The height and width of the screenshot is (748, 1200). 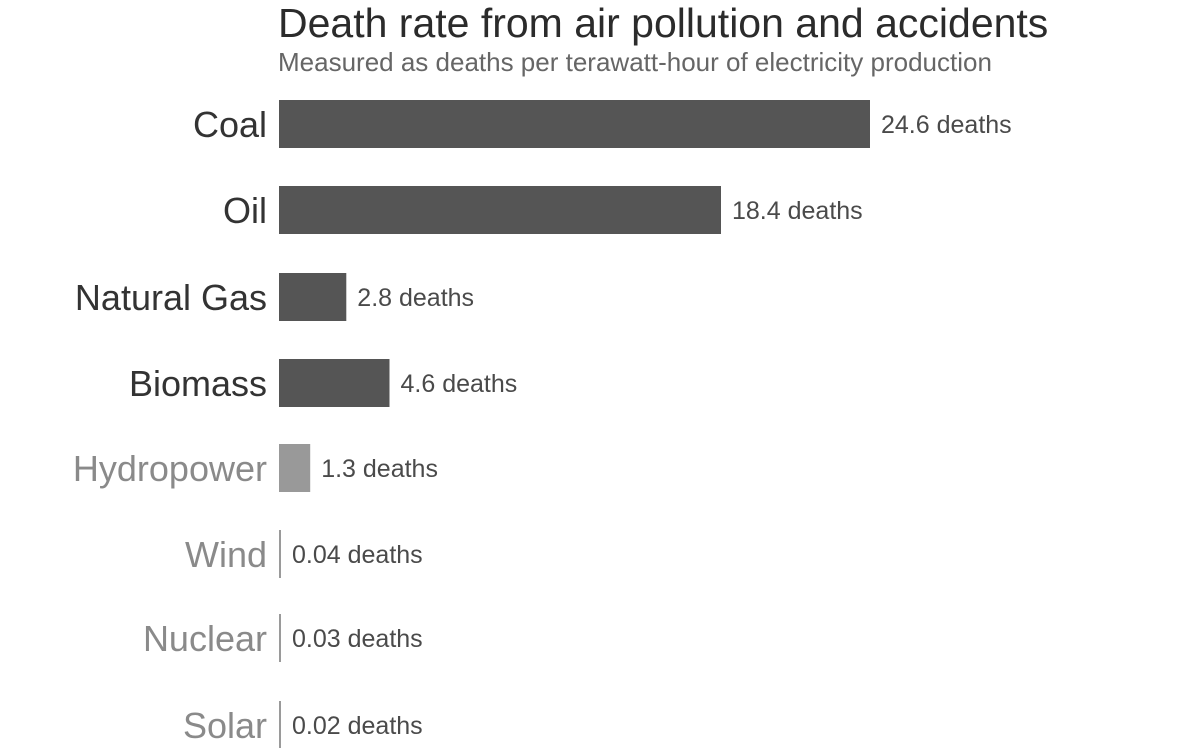 I want to click on value-label-wind: 0.04 deaths, so click(x=357, y=555).